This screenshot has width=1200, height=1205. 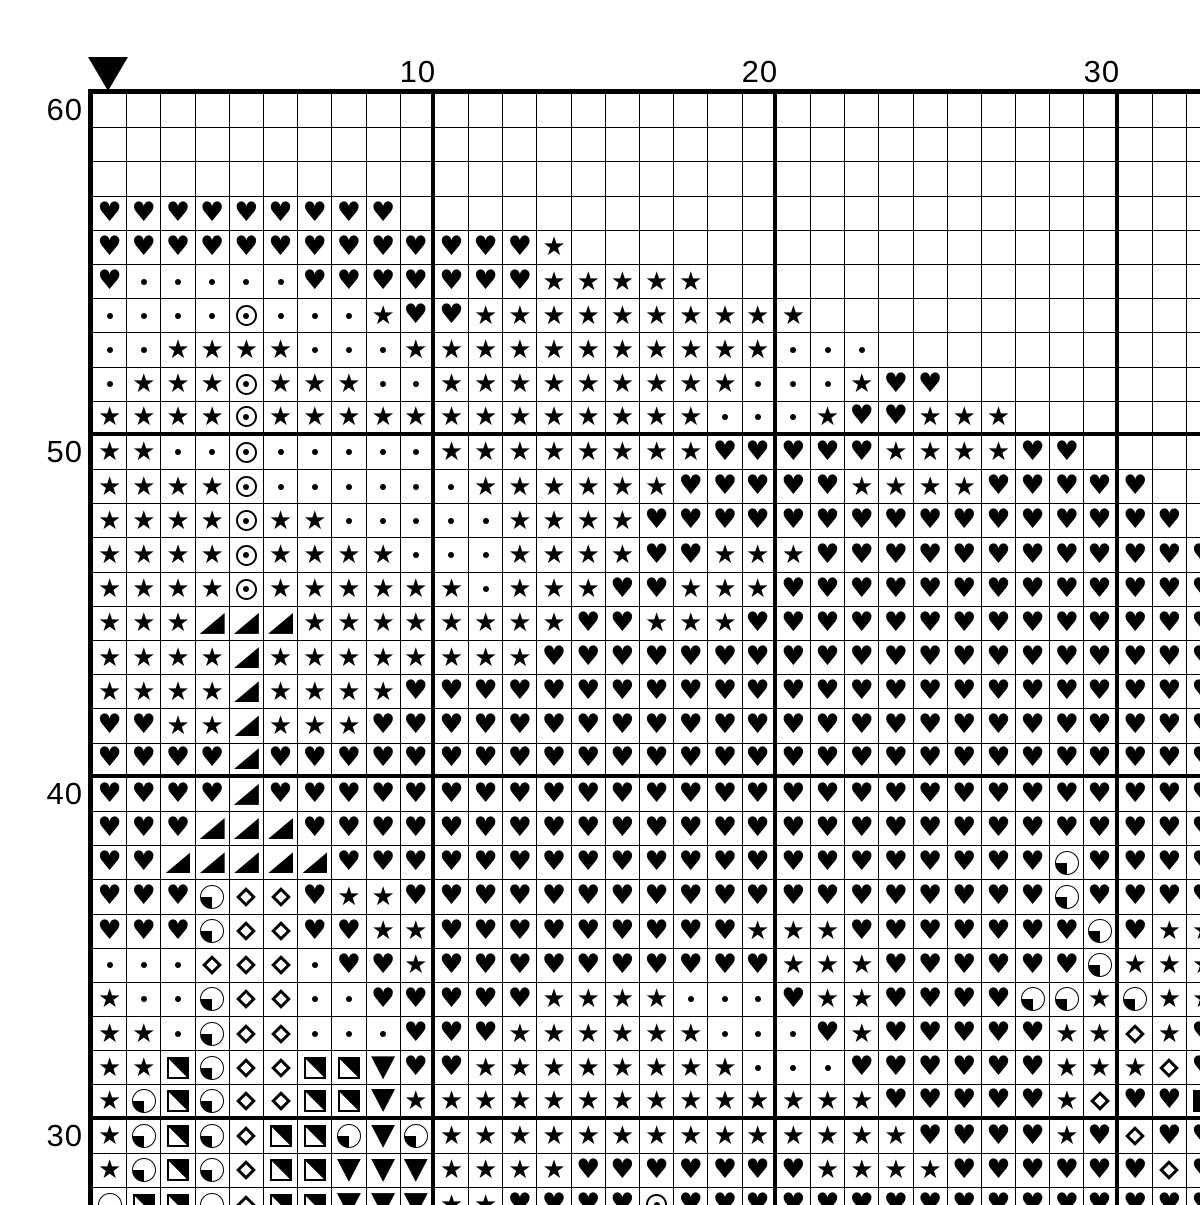 I want to click on solid-down-triangle-icon, so click(x=415, y=1170).